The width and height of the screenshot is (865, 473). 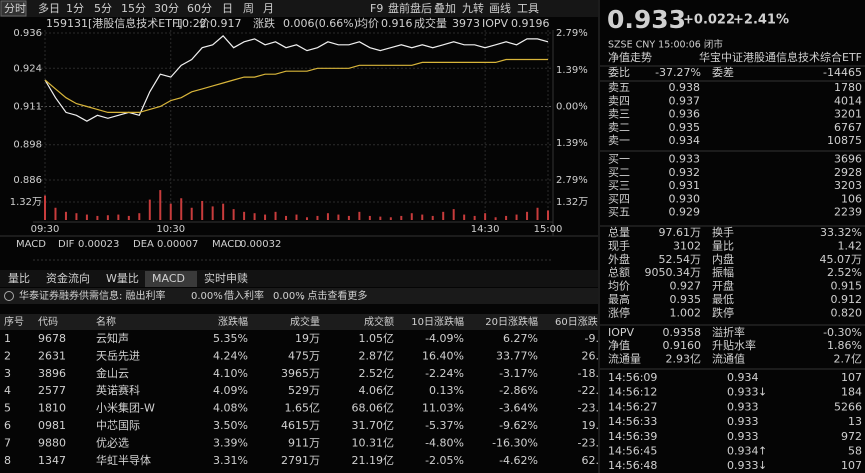 What do you see at coordinates (334, 295) in the screenshot?
I see `notice-text: , 点击查看更多` at bounding box center [334, 295].